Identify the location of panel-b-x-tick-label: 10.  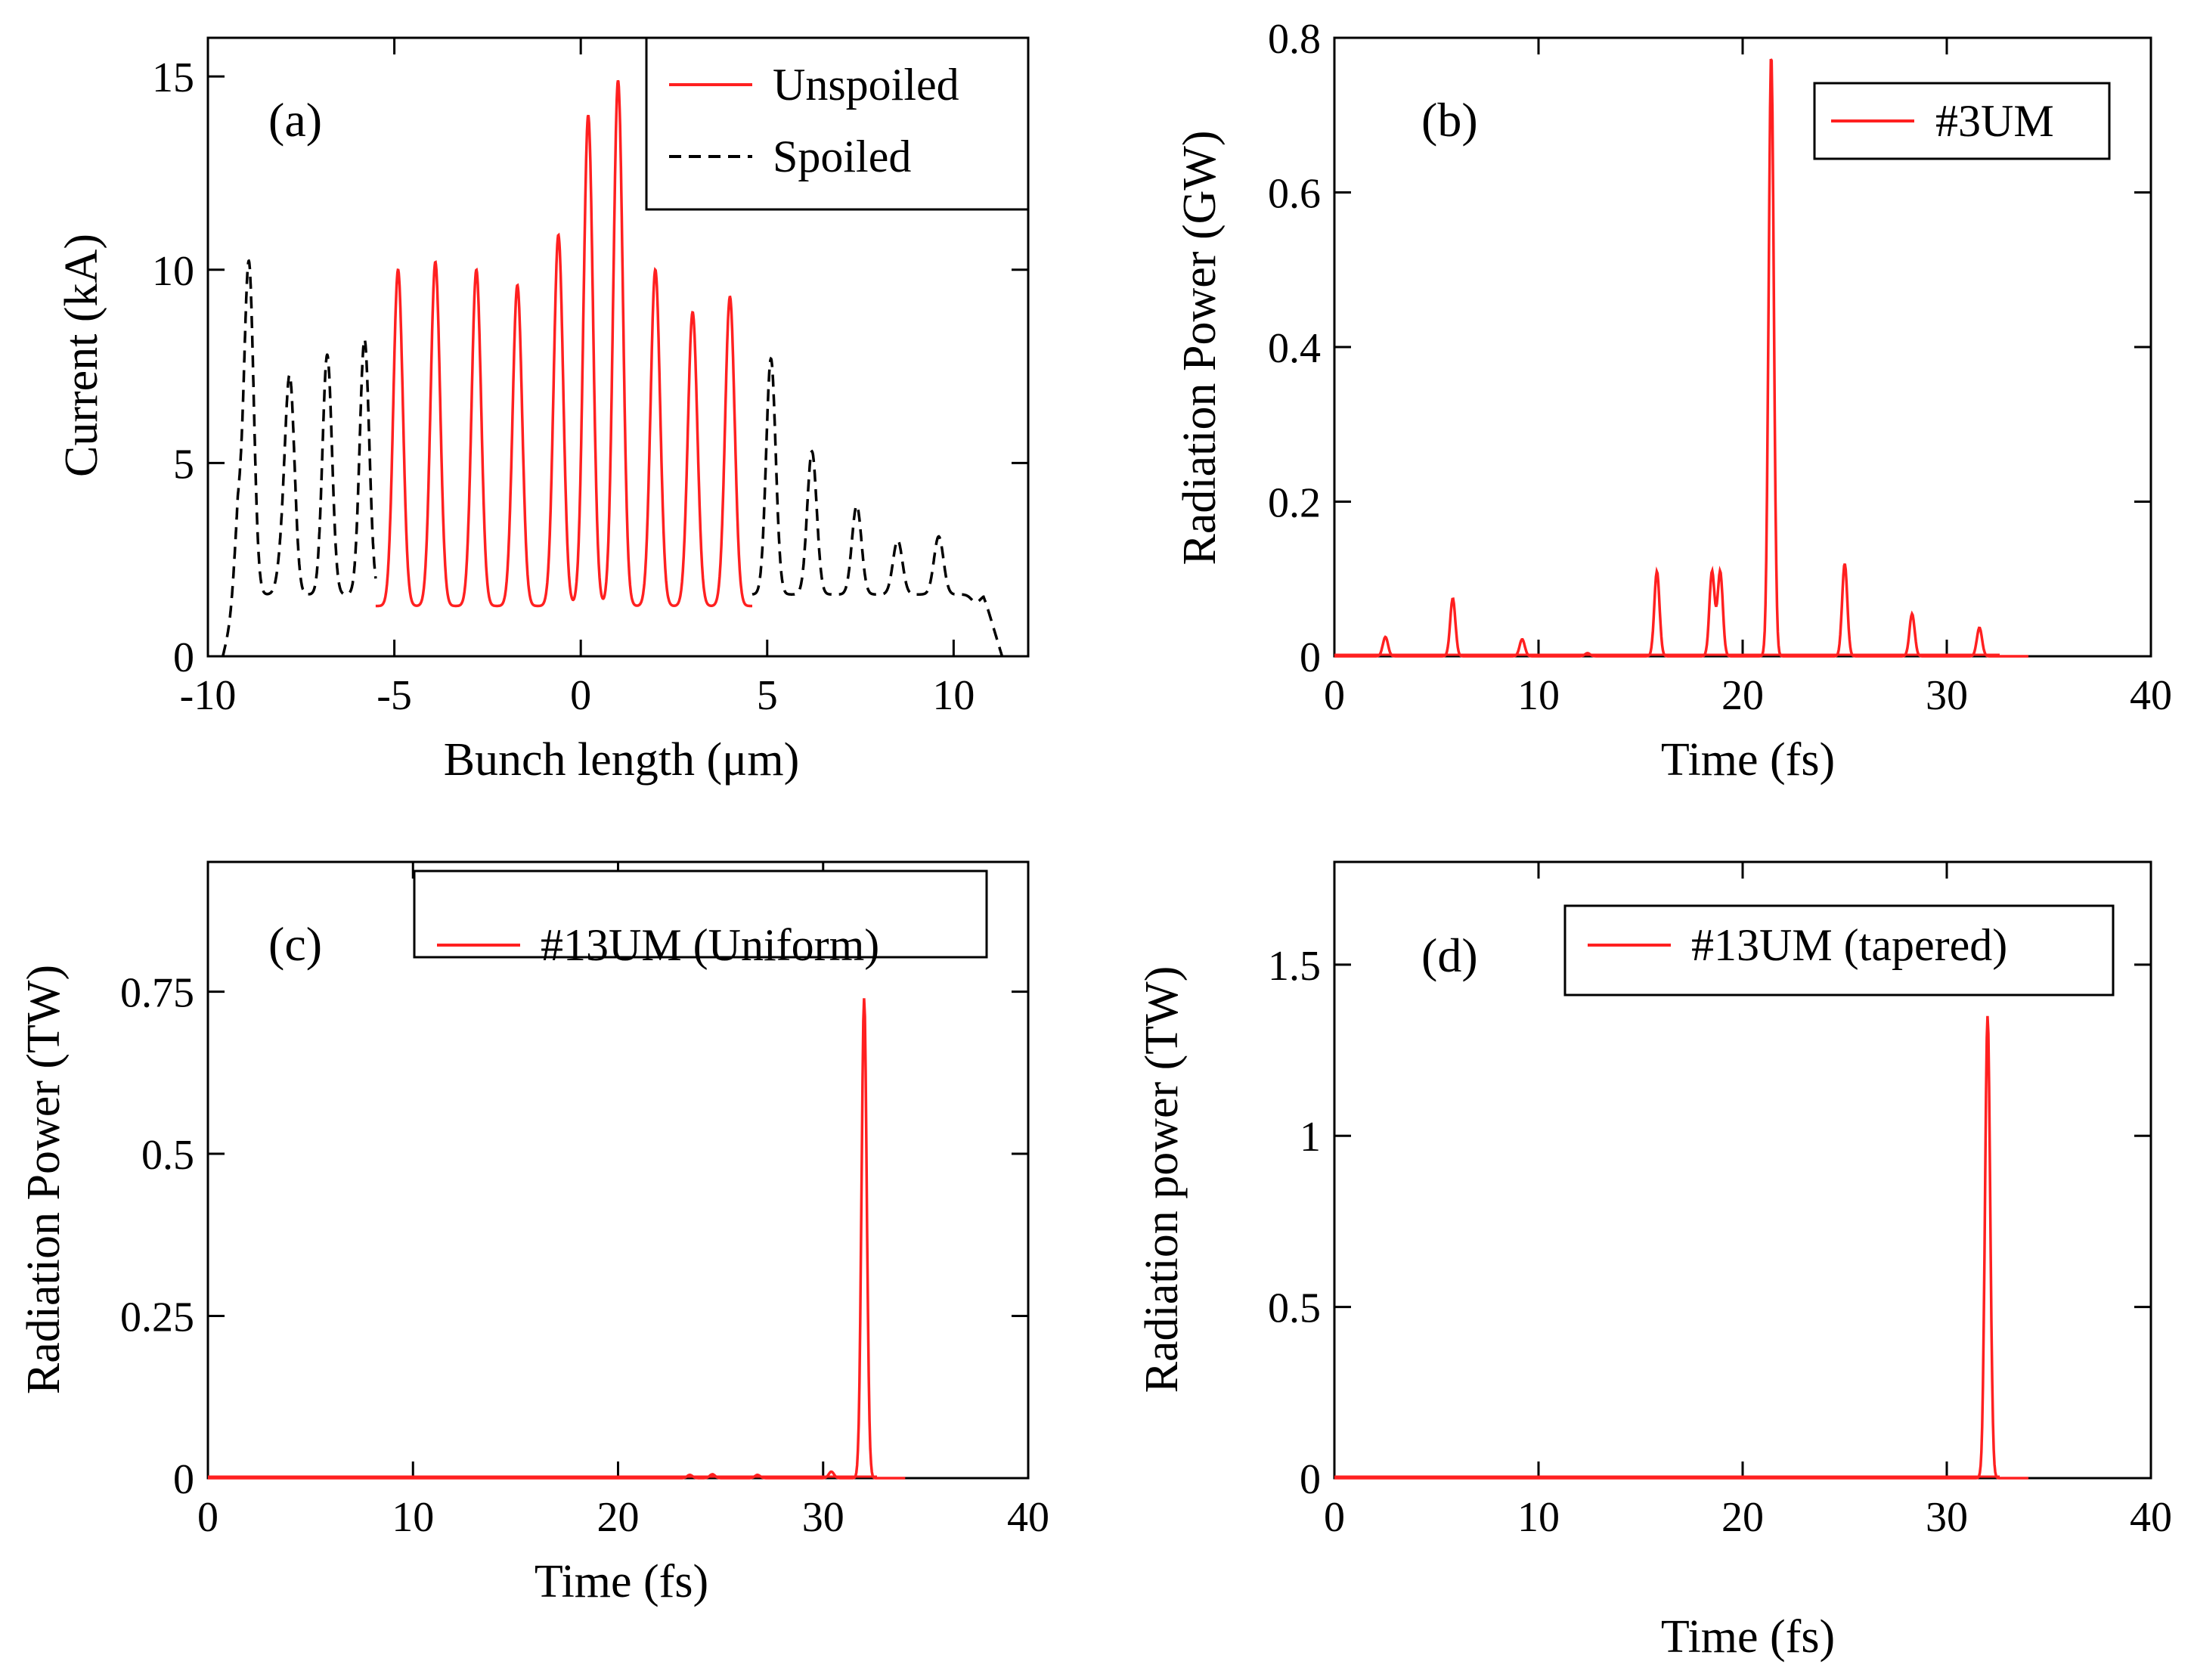
(1538, 695).